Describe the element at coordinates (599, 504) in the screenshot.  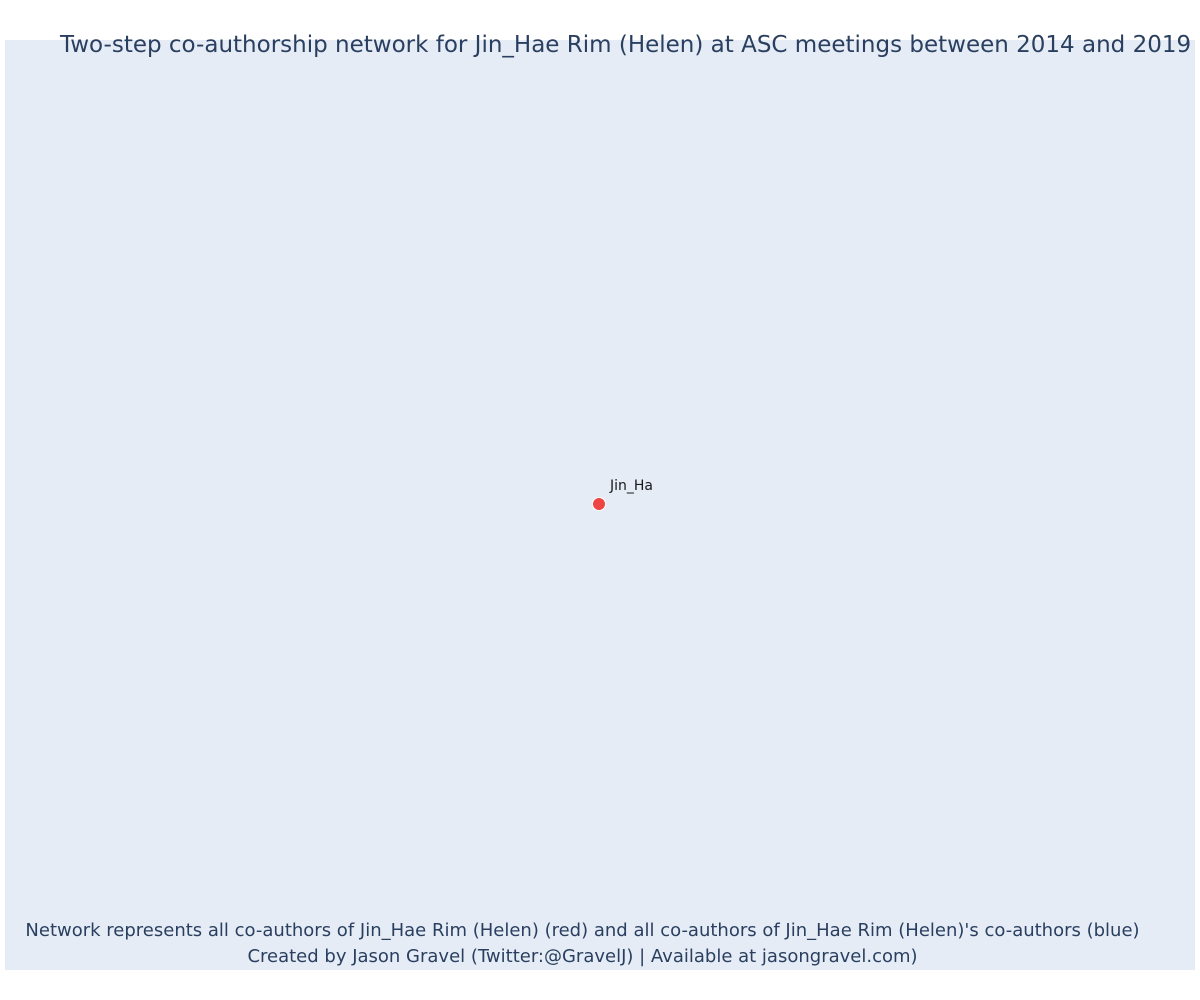
I see `focal-author-node` at that location.